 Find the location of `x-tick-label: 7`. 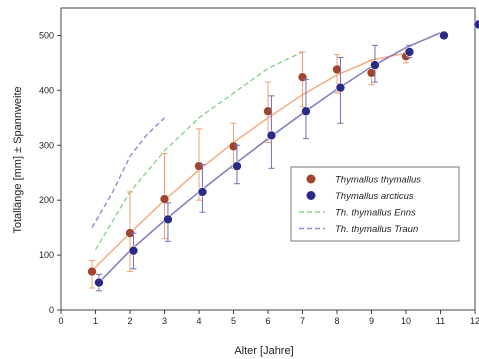

x-tick-label: 7 is located at coordinates (302, 321).